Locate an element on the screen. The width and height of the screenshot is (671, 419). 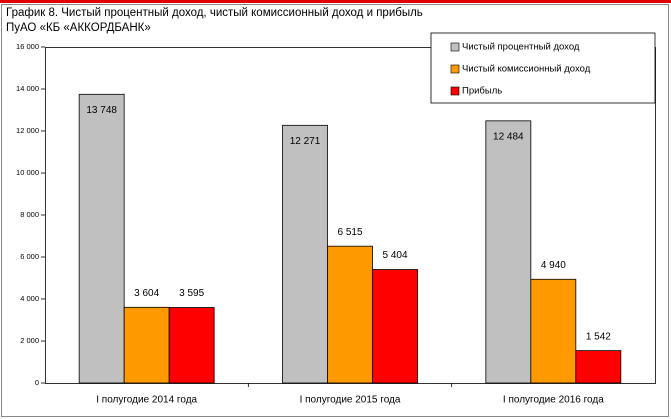
legend-label: Чистый комиссионный доход is located at coordinates (526, 69).